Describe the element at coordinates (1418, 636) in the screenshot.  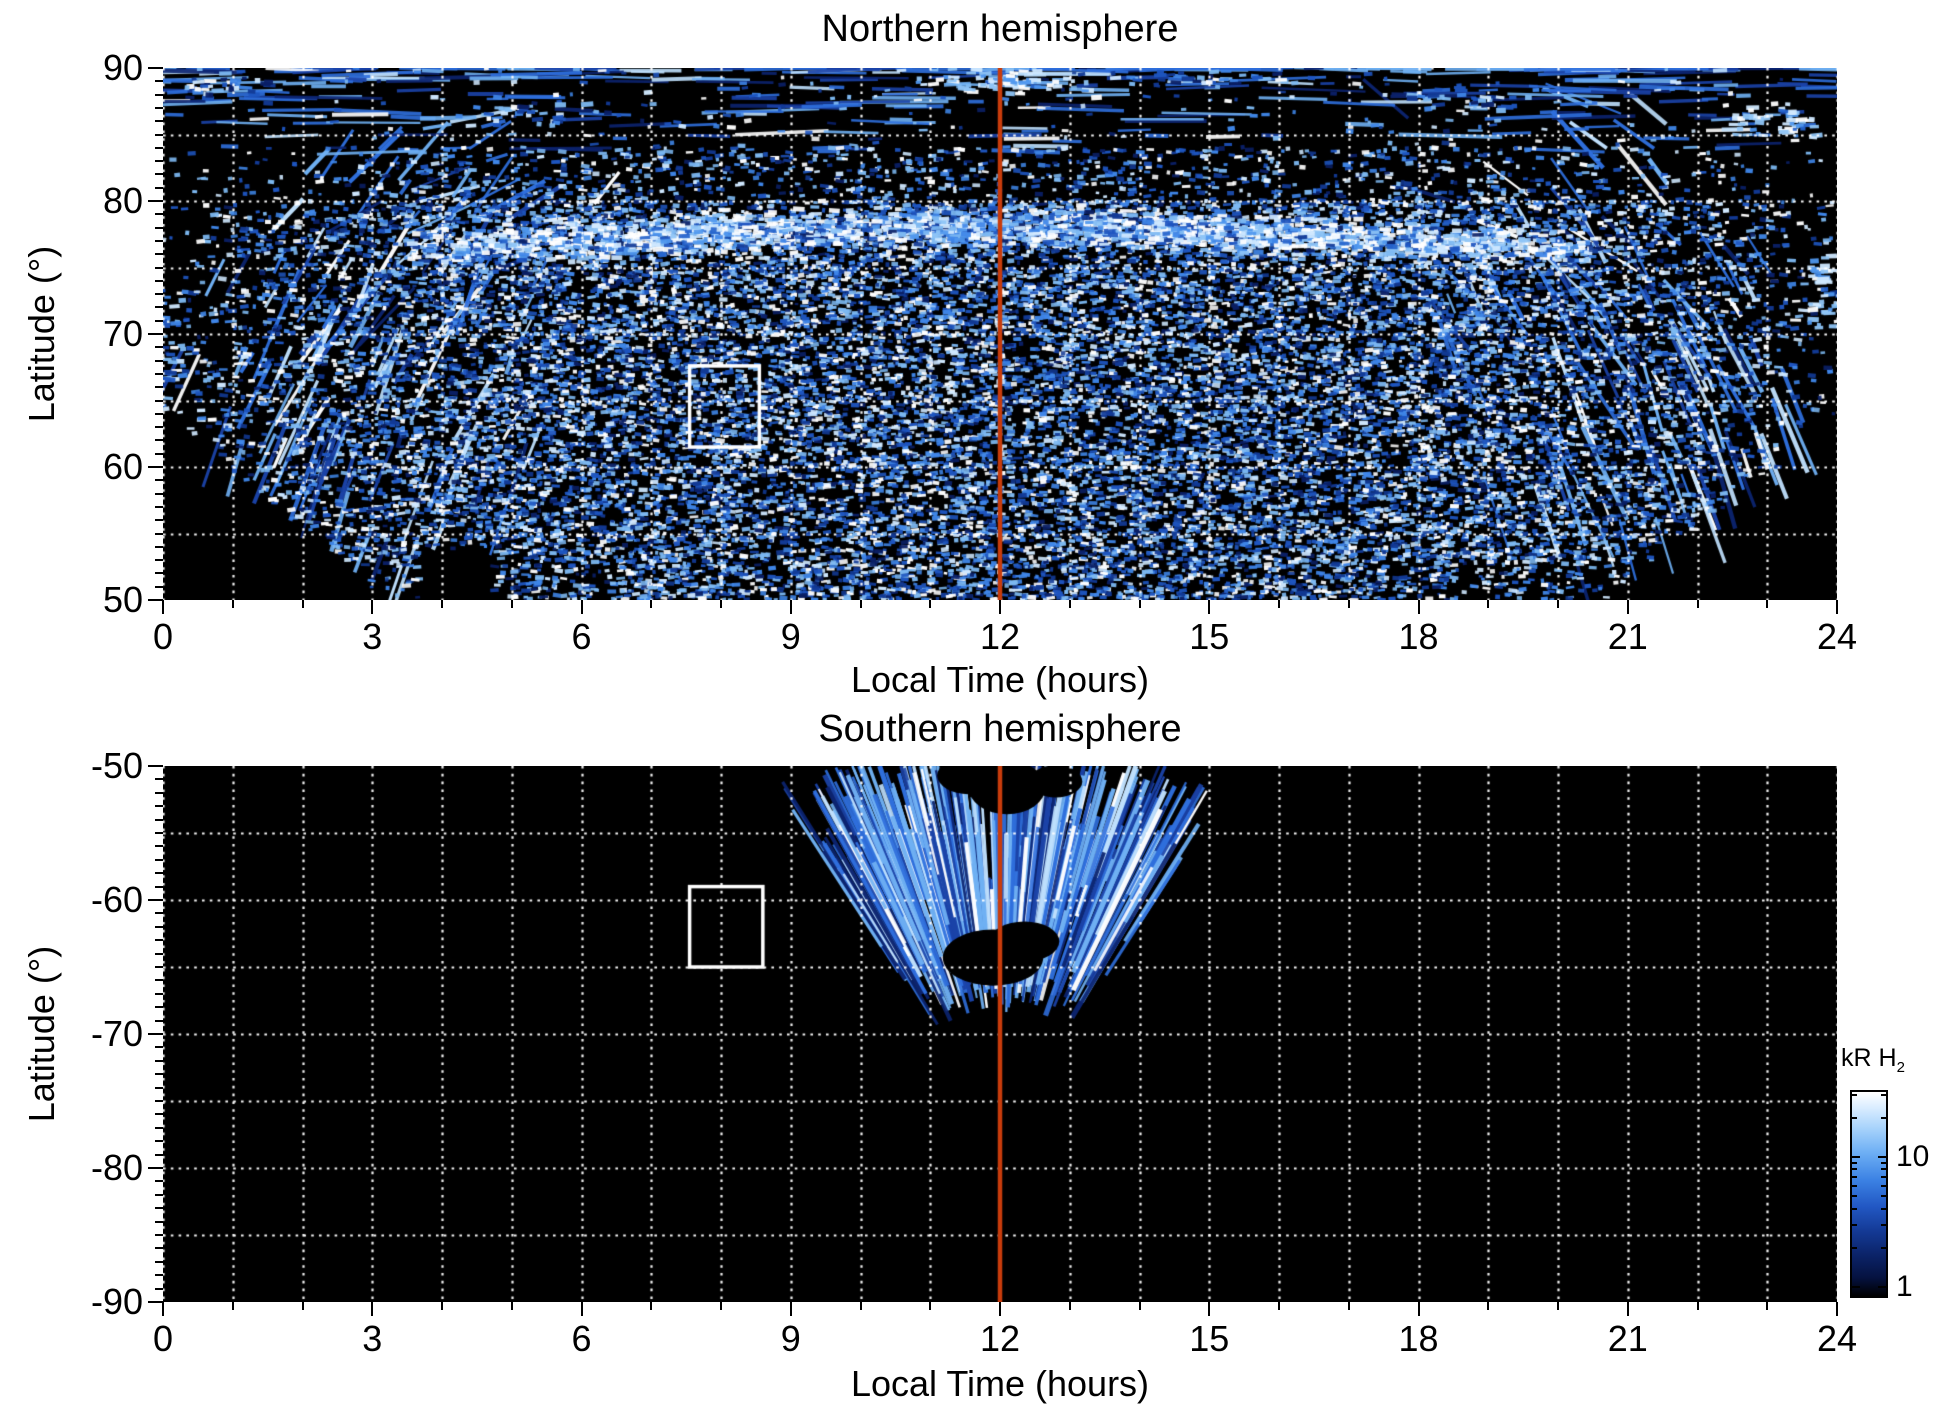
I see `x-tick-label: 18` at that location.